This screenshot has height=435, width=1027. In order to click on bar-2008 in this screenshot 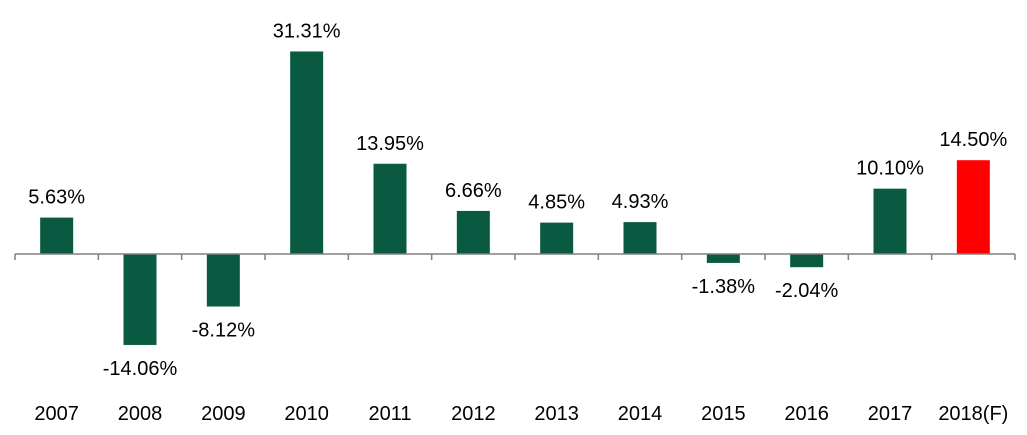, I will do `click(140, 299)`.